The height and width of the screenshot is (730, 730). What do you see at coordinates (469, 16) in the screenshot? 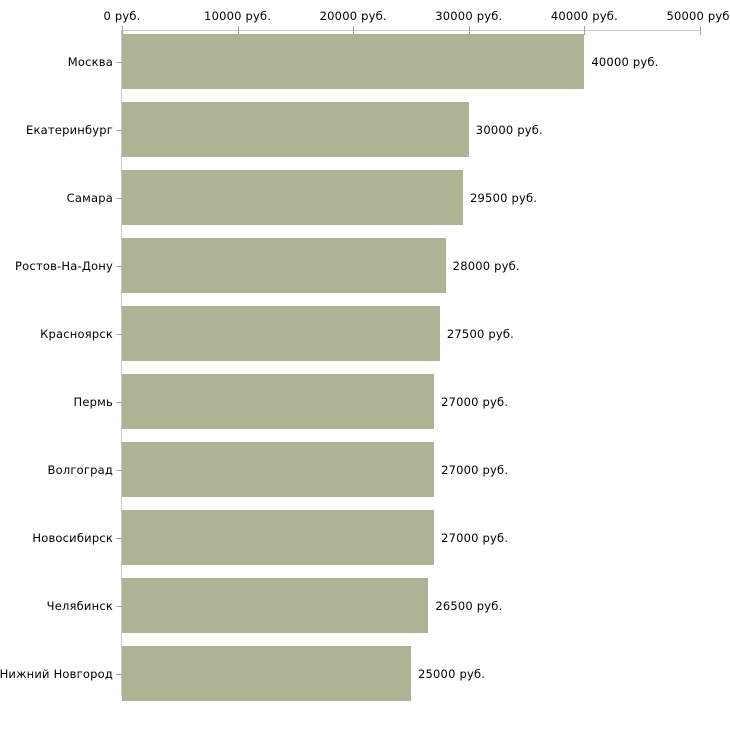
I see `x-axis-tick-label: 30000 руб.` at bounding box center [469, 16].